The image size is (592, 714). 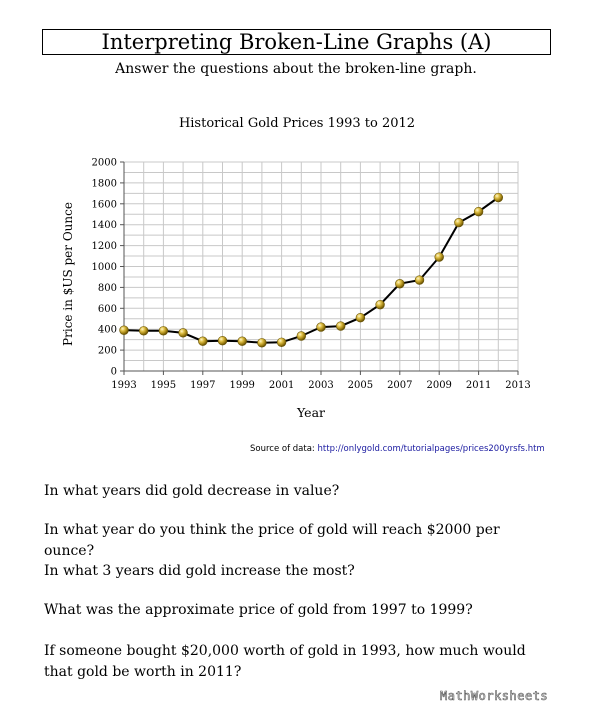 I want to click on x-tick-label: 2003, so click(x=320, y=385).